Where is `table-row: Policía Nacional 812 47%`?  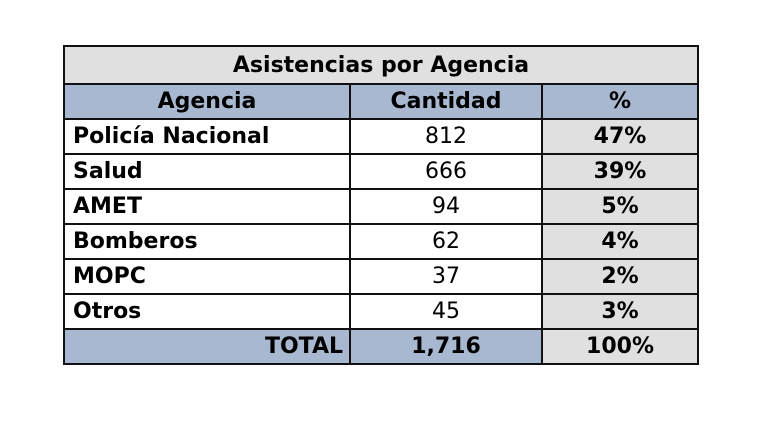
table-row: Policía Nacional 812 47% is located at coordinates (381, 136).